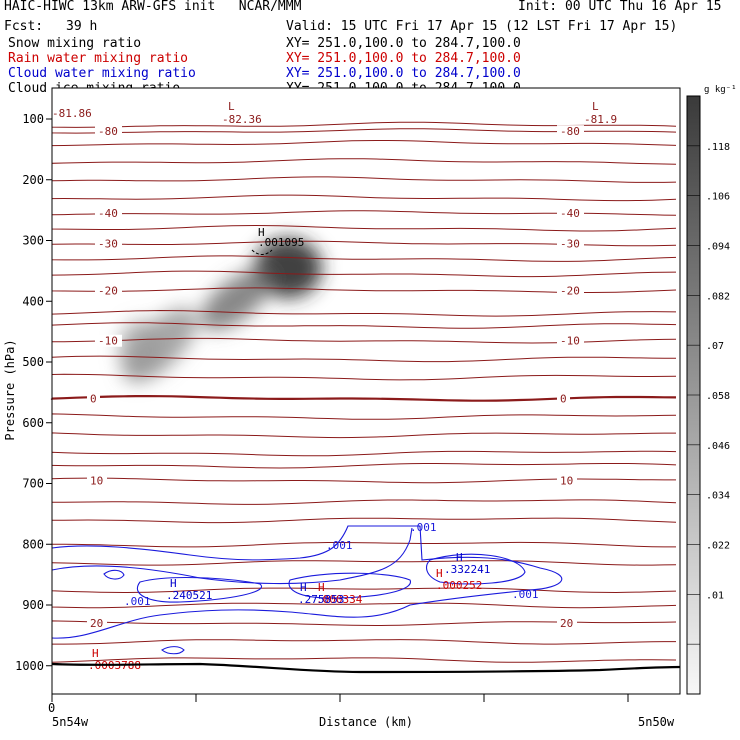 Image resolution: width=740 pixels, height=740 pixels. Describe the element at coordinates (718, 197) in the screenshot. I see `colorbar-tick-label: .106` at that location.